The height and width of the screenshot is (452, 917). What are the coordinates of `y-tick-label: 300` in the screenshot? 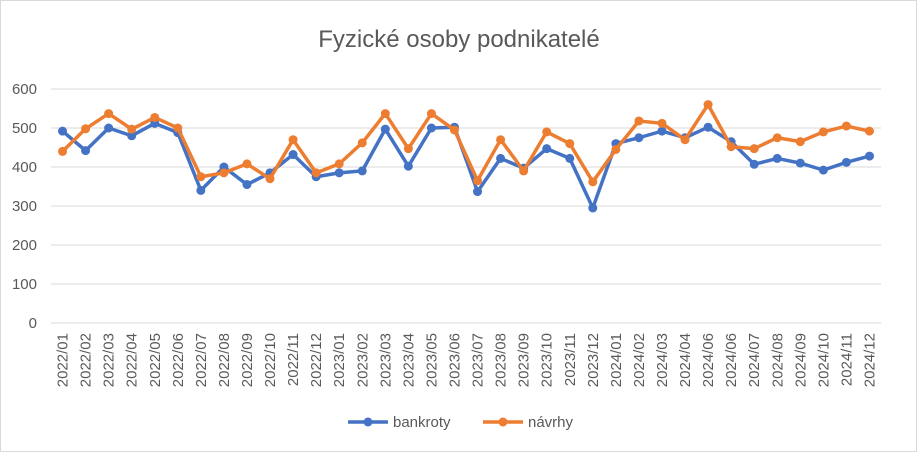 It's located at (24, 206).